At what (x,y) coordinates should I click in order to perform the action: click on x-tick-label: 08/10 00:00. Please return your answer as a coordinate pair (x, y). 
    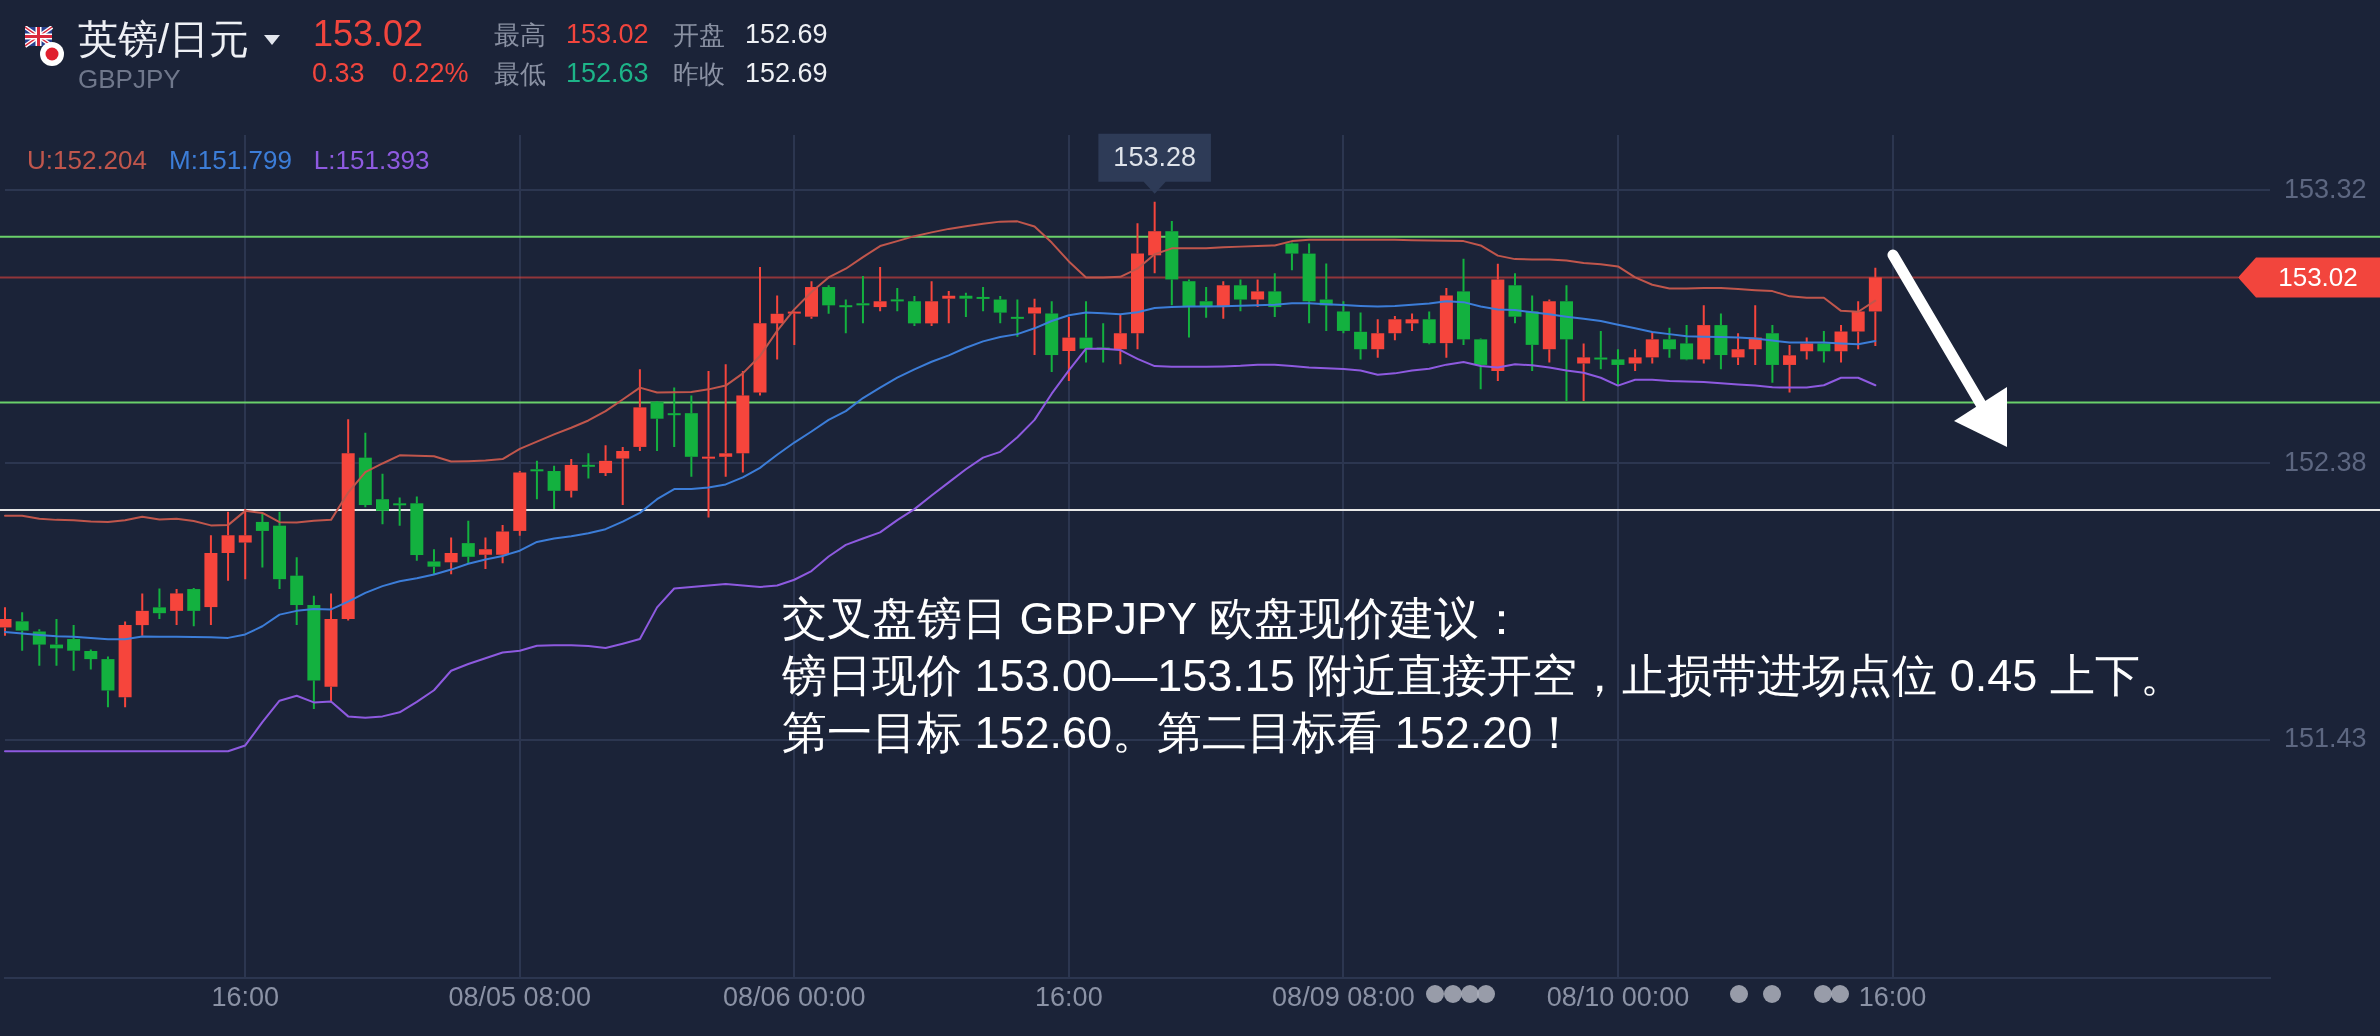
    Looking at the image, I should click on (1618, 996).